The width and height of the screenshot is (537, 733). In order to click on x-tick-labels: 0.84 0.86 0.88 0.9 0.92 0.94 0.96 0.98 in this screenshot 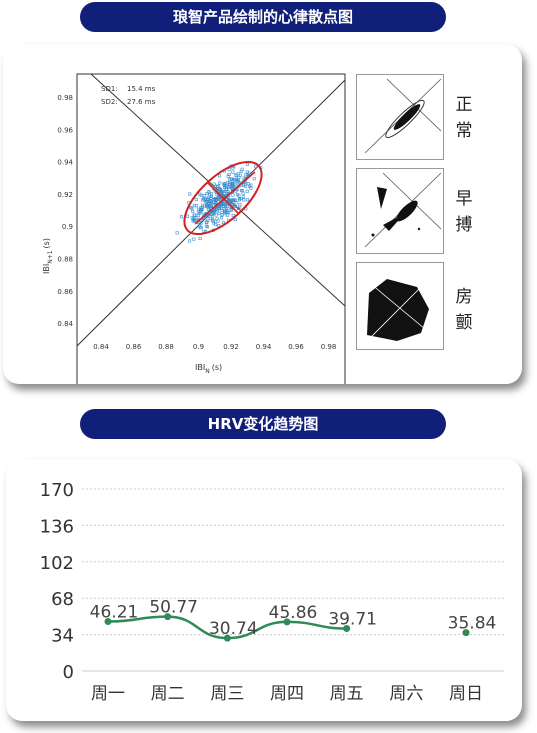, I will do `click(214, 347)`.